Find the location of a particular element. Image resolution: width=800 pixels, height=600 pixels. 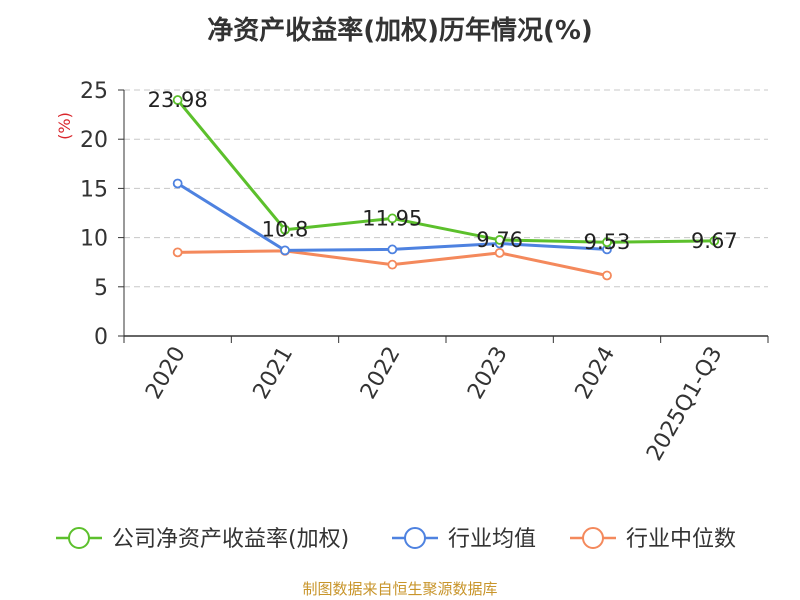

data-label: 9.53 is located at coordinates (607, 242).